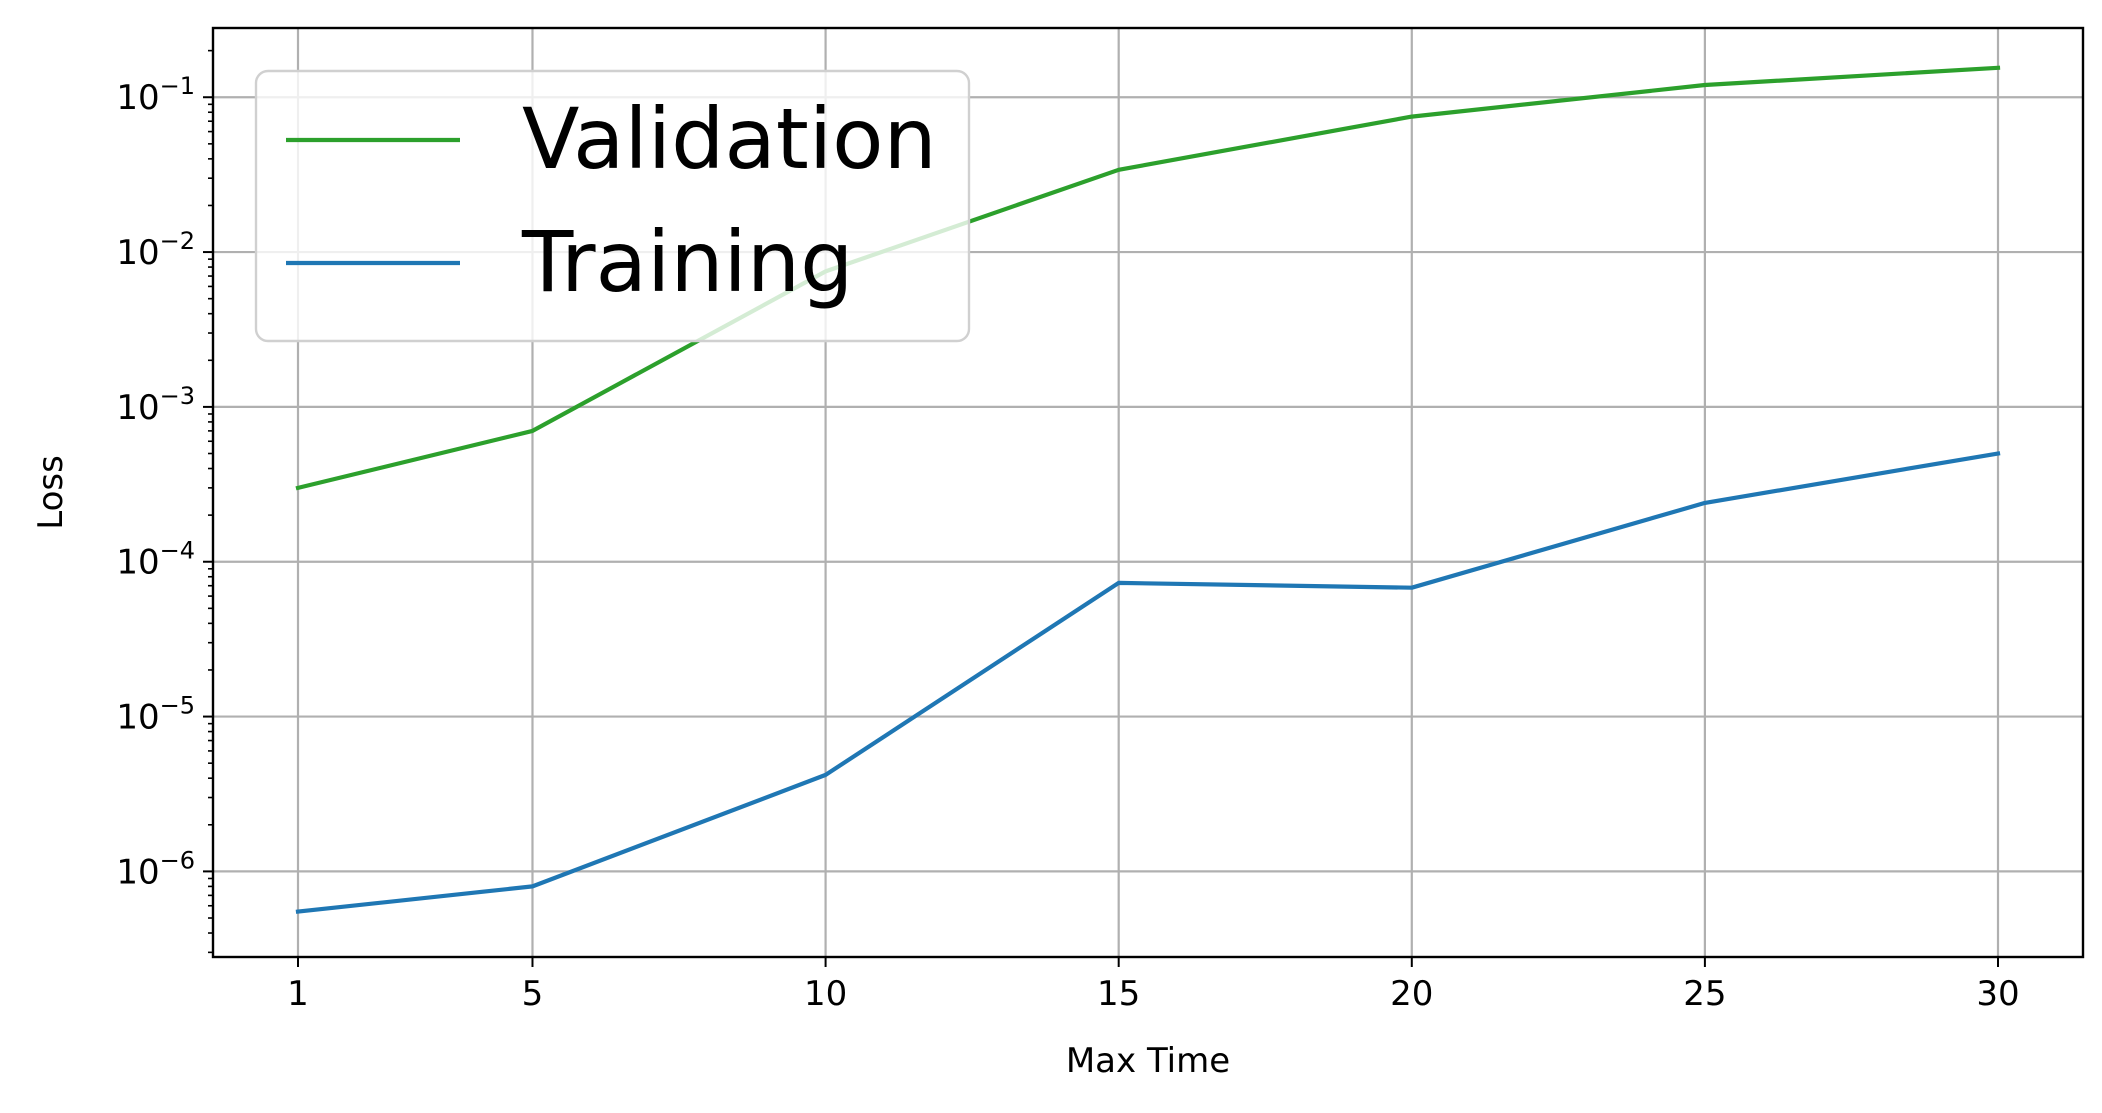 The height and width of the screenshot is (1113, 2102). What do you see at coordinates (612, 206) in the screenshot?
I see `legend: Validation Training` at bounding box center [612, 206].